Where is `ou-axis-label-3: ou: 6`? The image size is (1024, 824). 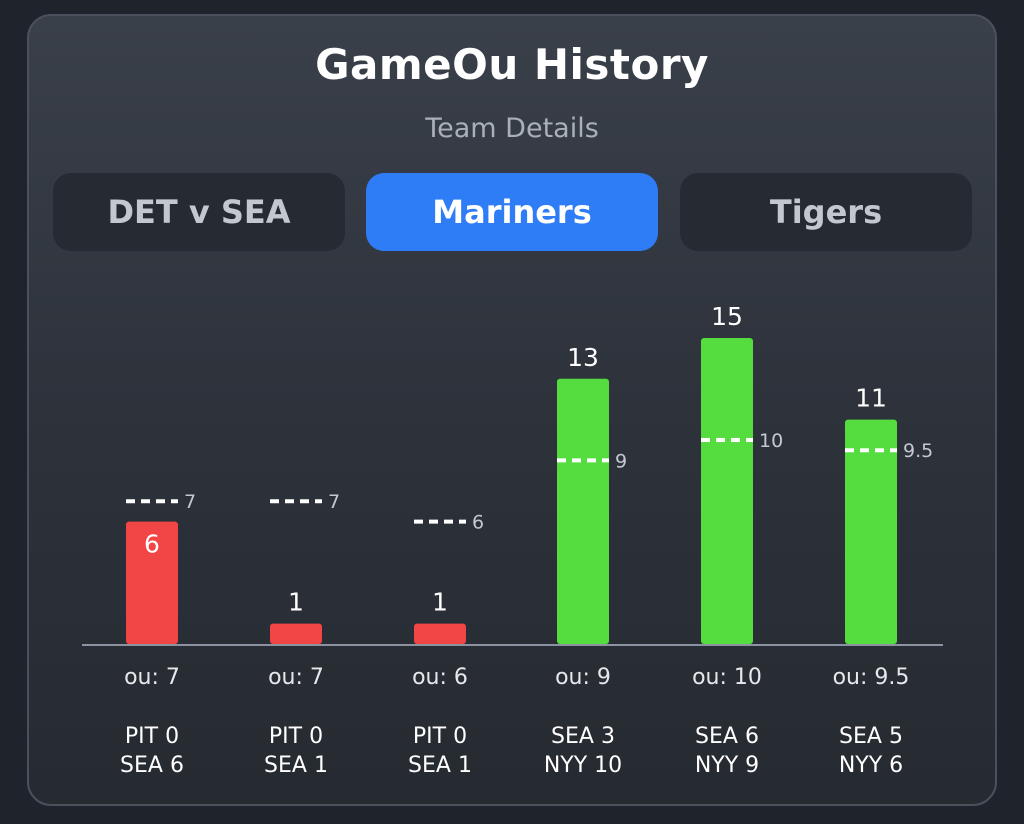 ou-axis-label-3: ou: 6 is located at coordinates (440, 677).